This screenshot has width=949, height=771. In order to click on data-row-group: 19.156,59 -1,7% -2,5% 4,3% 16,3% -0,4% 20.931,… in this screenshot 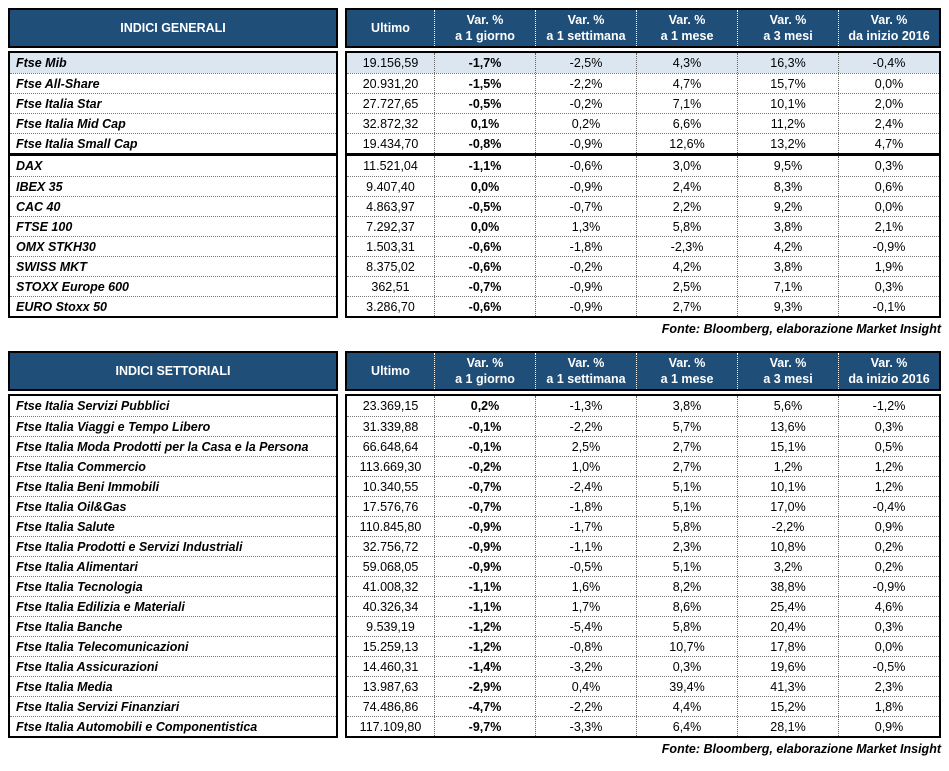, I will do `click(643, 103)`.